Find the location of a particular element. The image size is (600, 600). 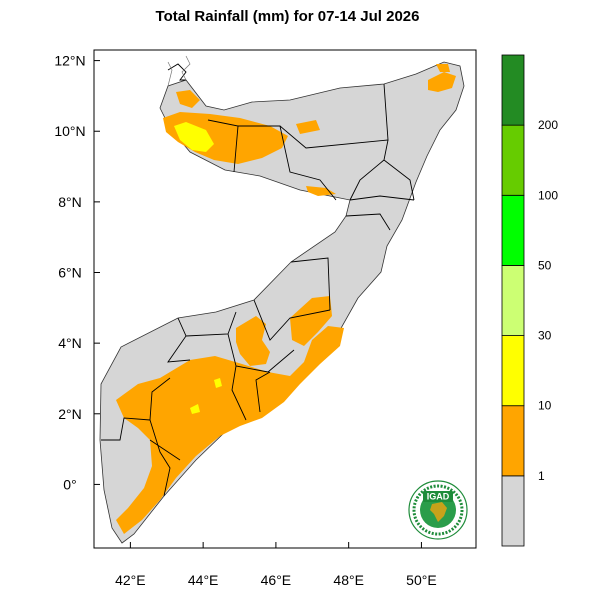

africa-map-icon is located at coordinates (438, 512).